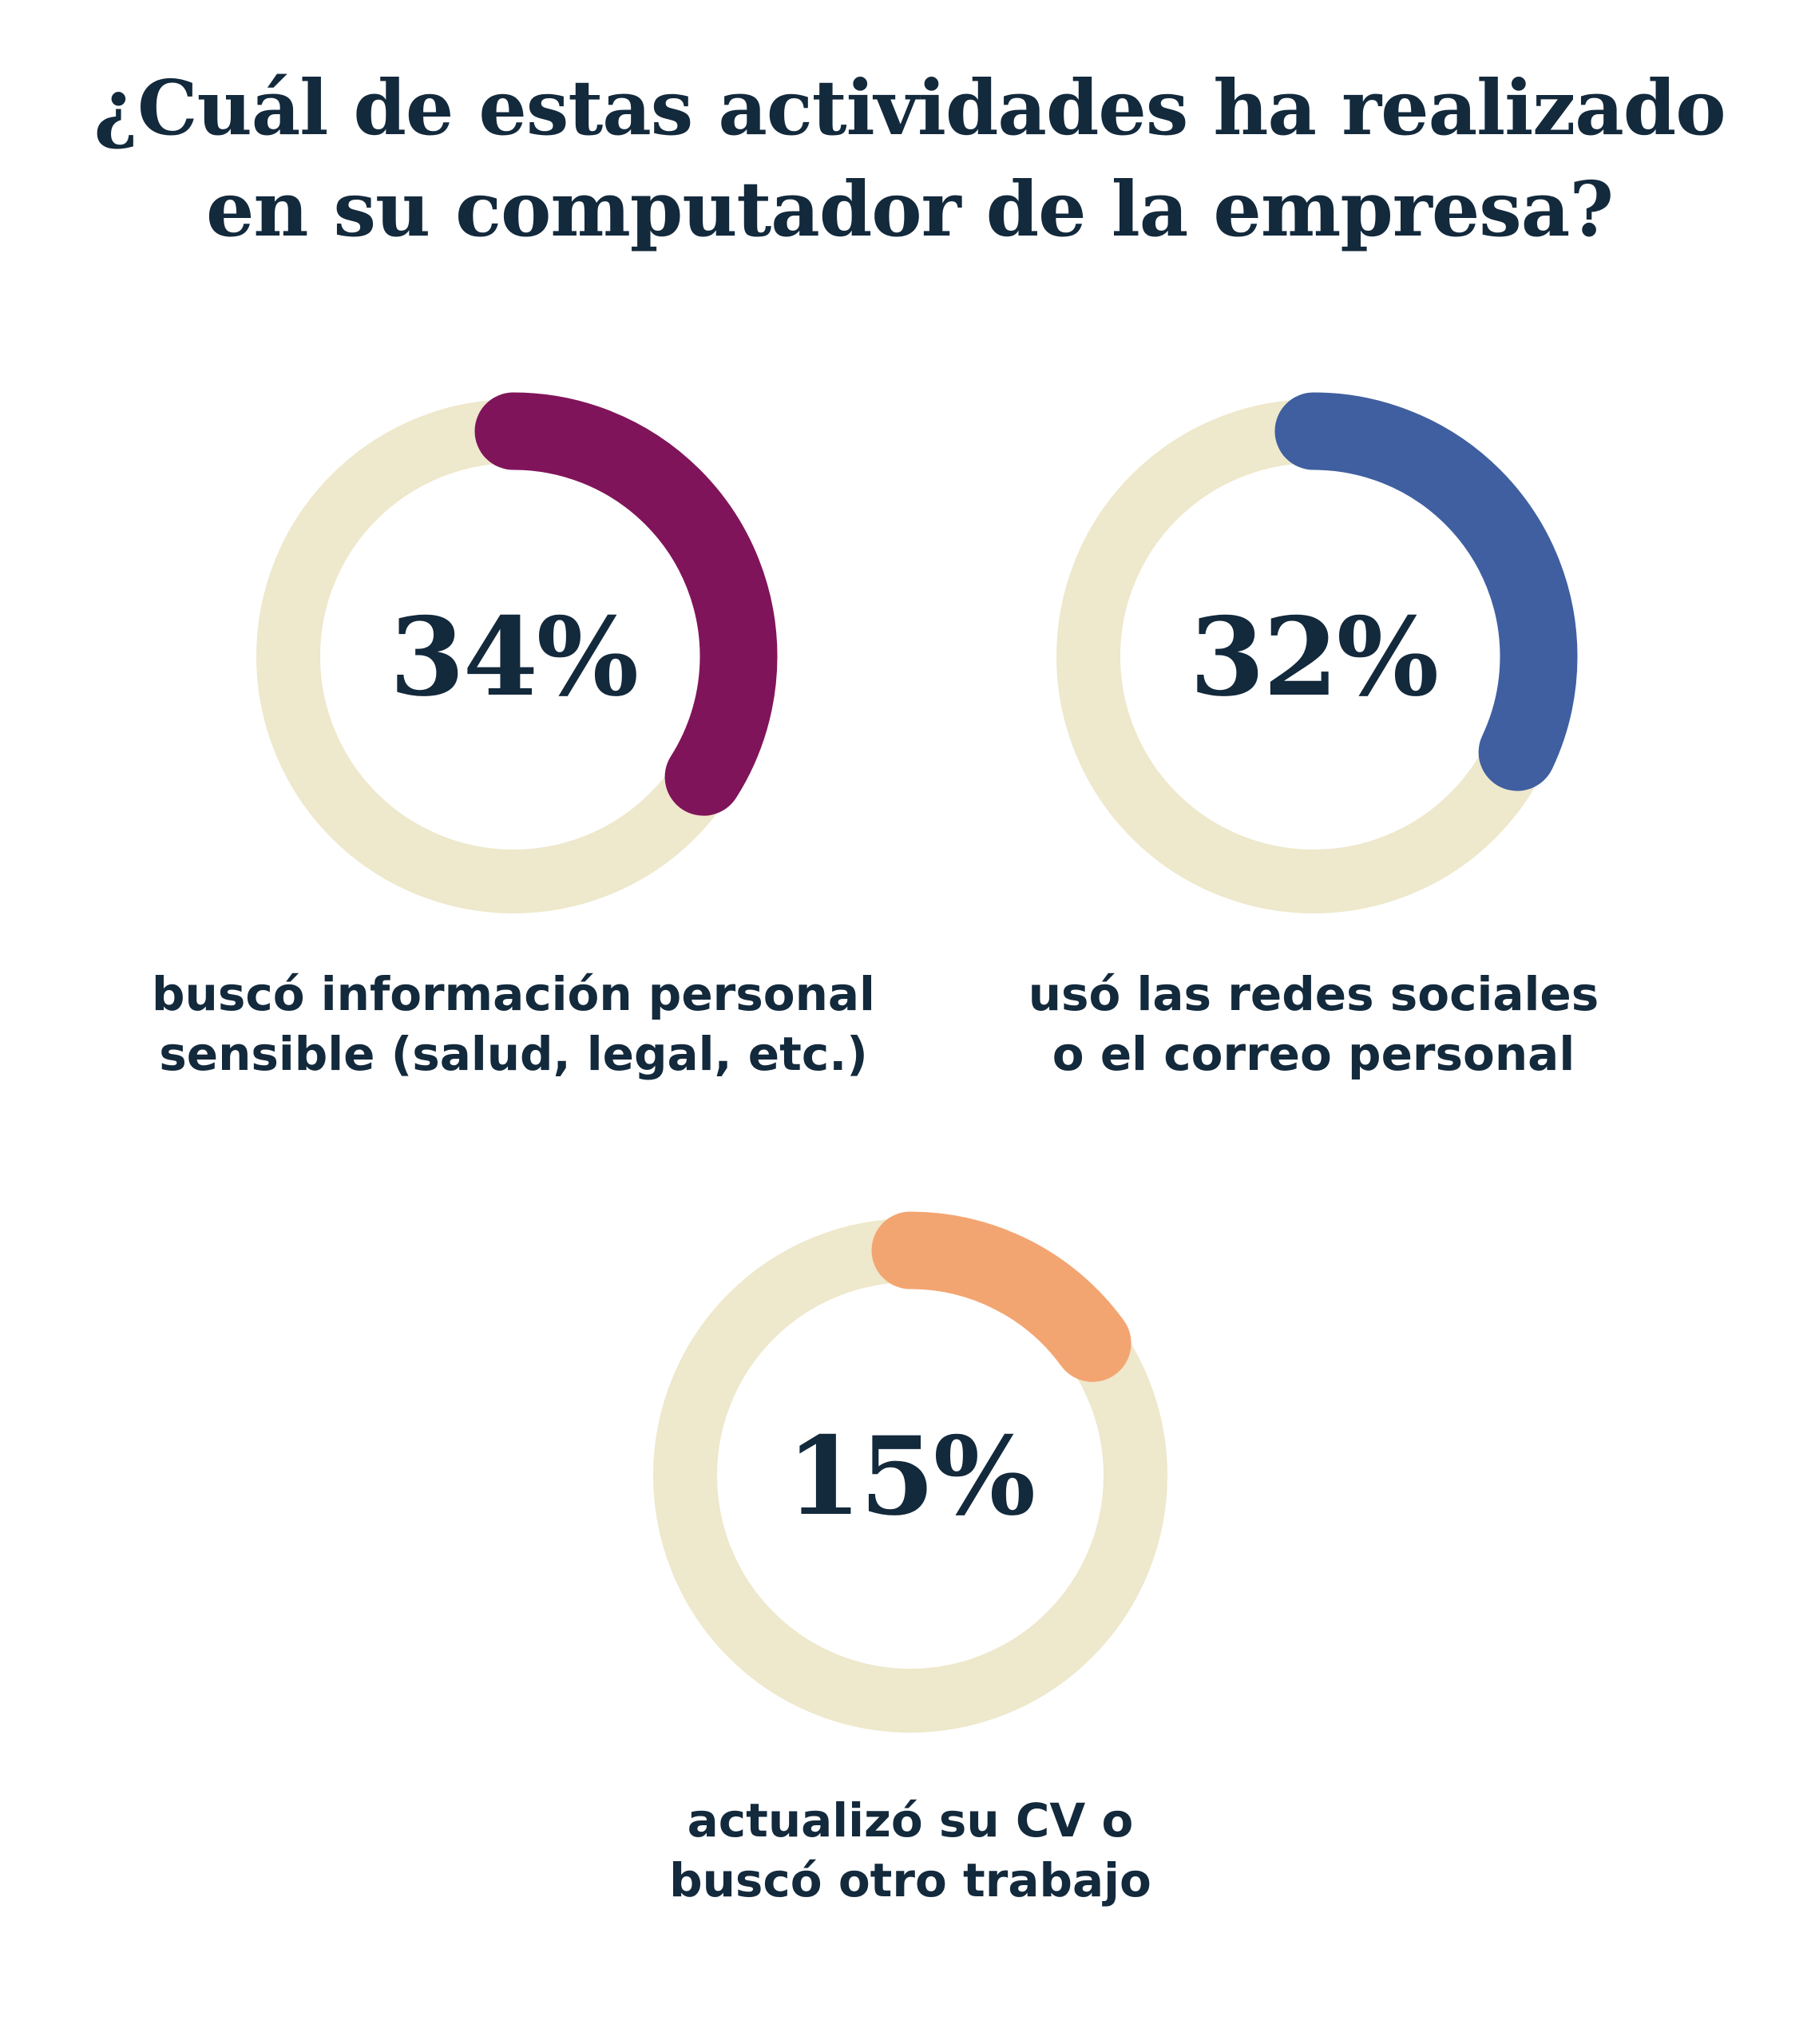 Image resolution: width=1819 pixels, height=2044 pixels. I want to click on category-label-line-1: actualizó su CV o, so click(910, 1820).